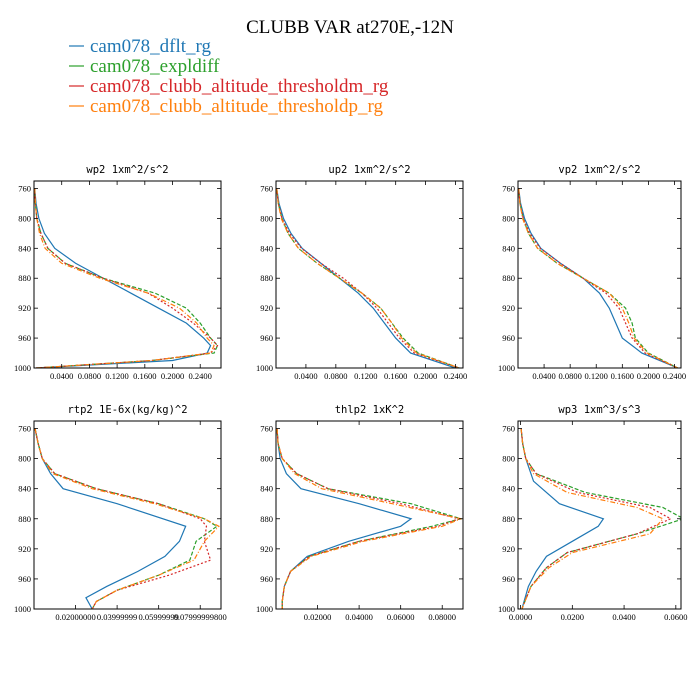 Image resolution: width=700 pixels, height=700 pixels. Describe the element at coordinates (599, 170) in the screenshot. I see `panel-title: vp2 1xm^2/s^2` at that location.